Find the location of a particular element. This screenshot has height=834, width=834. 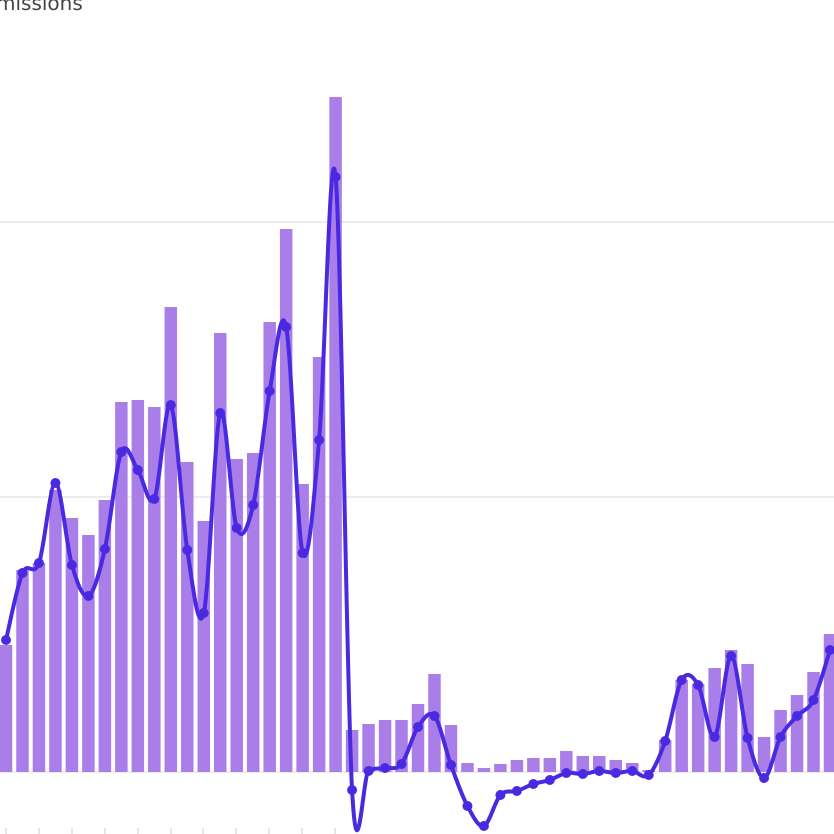

x-axis-ticks is located at coordinates (170, 831).